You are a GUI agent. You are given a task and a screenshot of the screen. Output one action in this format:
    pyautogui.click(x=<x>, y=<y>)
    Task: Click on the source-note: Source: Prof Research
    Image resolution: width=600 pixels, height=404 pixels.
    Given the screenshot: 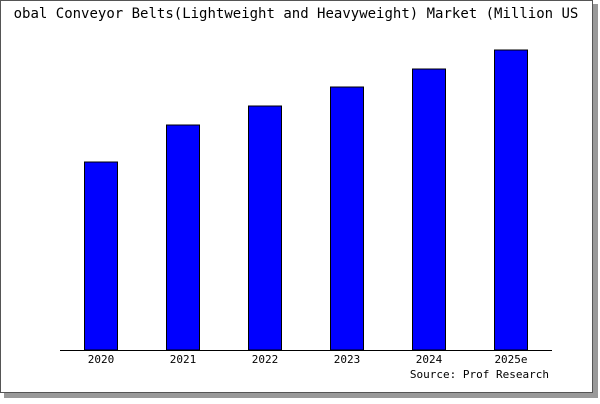 What is the action you would take?
    pyautogui.click(x=479, y=374)
    